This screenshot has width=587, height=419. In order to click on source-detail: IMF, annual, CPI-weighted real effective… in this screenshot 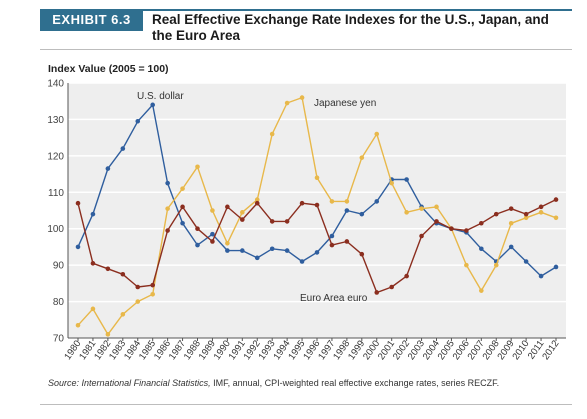, I will do `click(356, 383)`.